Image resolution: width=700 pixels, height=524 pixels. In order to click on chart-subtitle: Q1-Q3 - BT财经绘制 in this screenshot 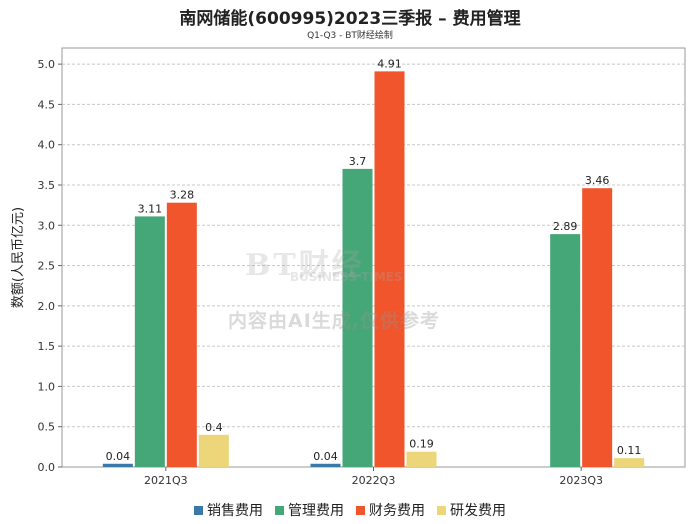, I will do `click(350, 36)`.